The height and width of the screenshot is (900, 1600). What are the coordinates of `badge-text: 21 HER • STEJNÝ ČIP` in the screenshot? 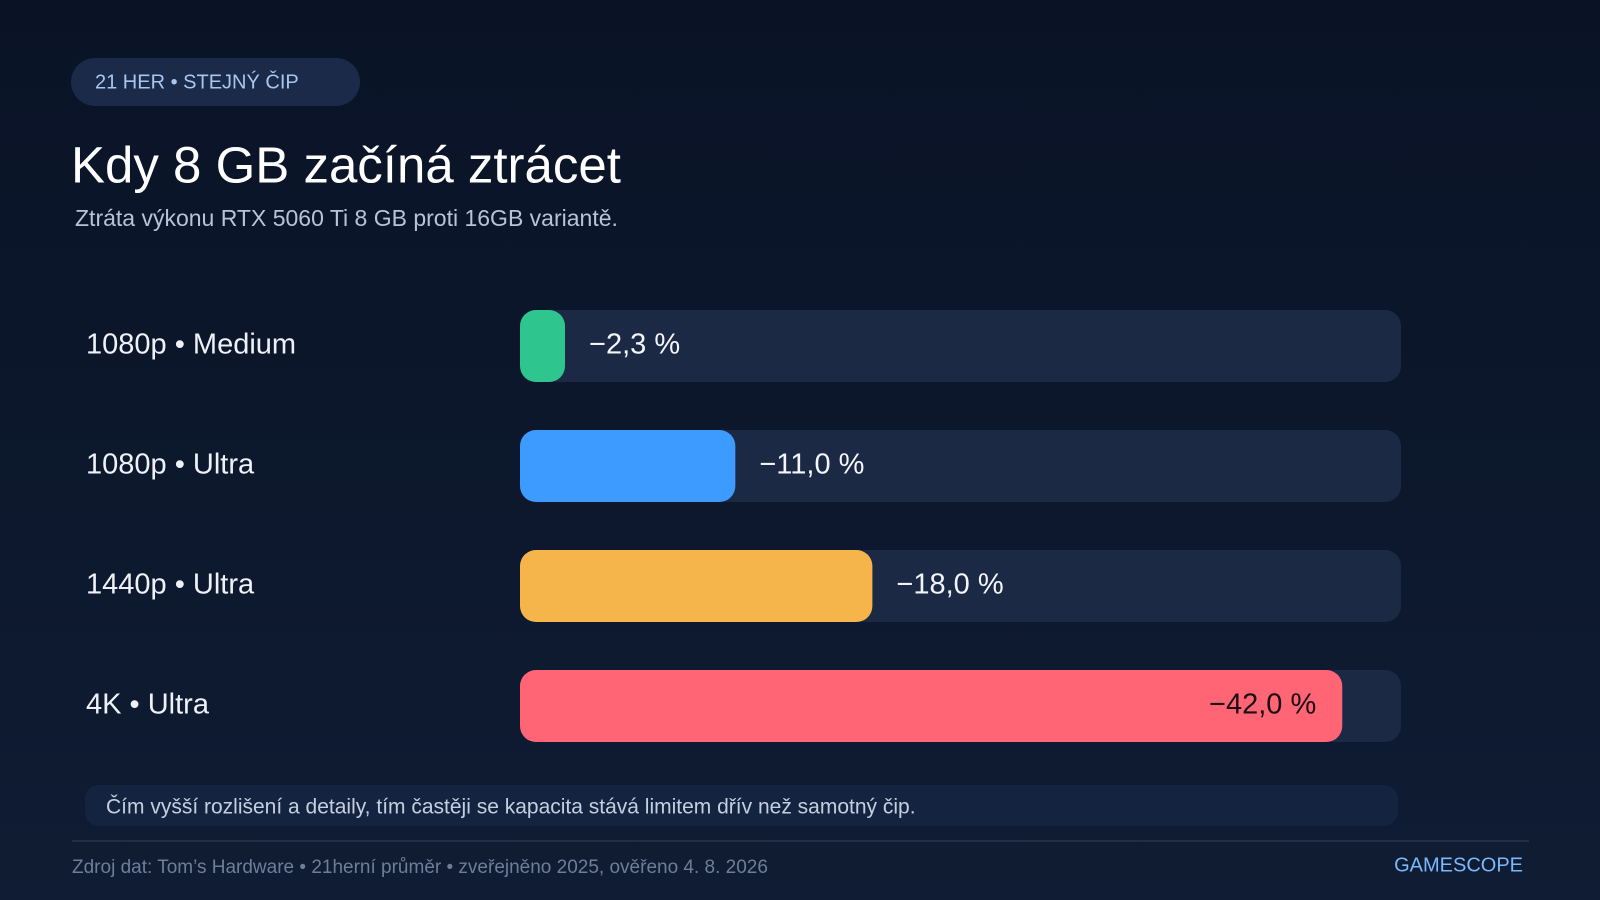 It's located at (197, 81).